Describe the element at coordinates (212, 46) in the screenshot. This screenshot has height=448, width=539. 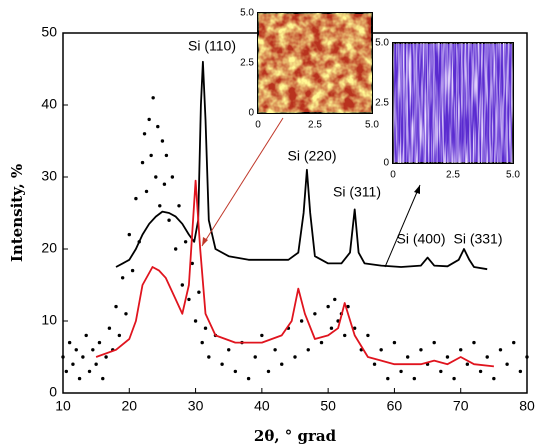
I see `peak-label: Si (110)` at that location.